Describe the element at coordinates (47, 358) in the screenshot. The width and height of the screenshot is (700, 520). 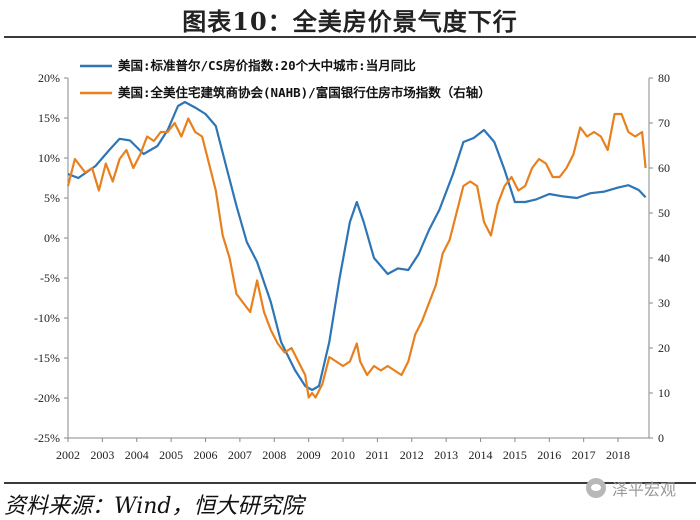
I see `left-tick-label: -15%` at that location.